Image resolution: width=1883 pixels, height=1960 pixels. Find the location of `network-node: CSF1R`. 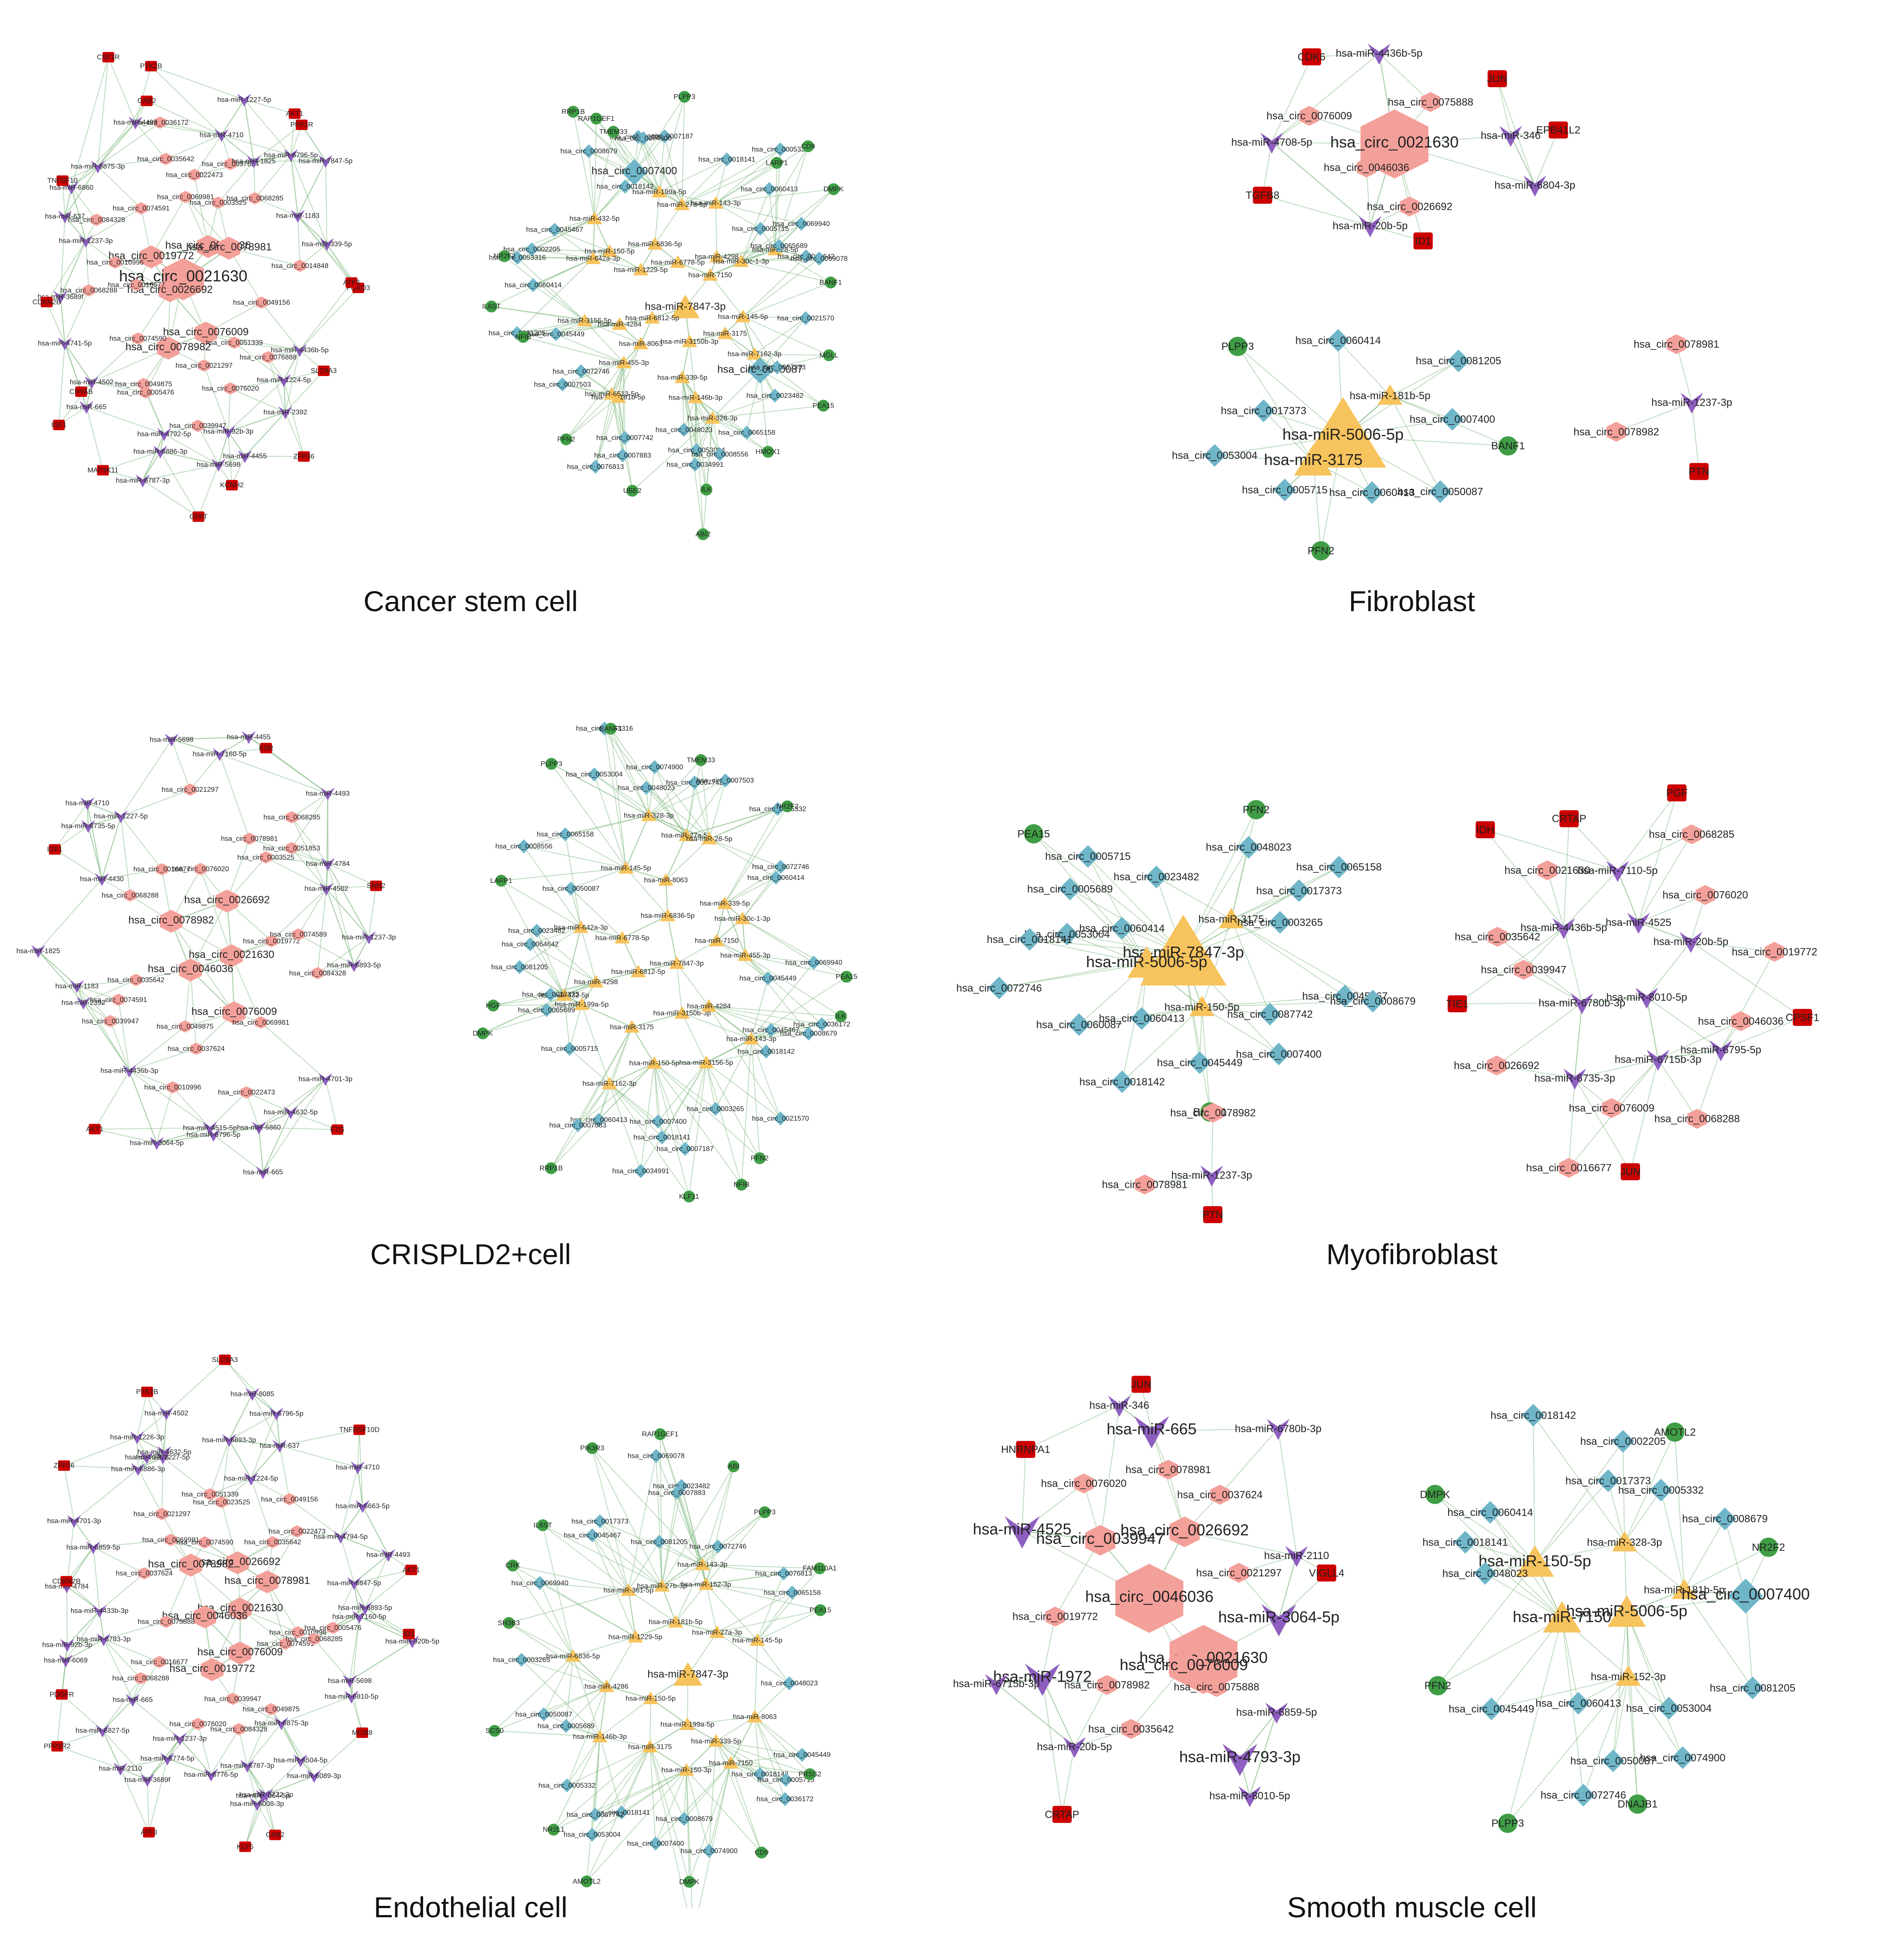

network-node: CSF1R is located at coordinates (108, 58).